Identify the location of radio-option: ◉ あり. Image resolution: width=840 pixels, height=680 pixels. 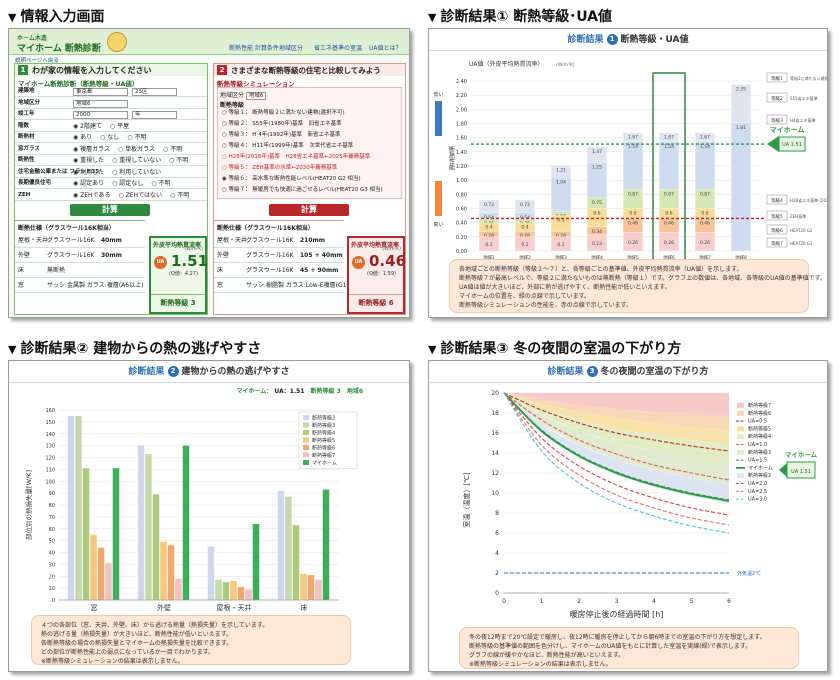
(83, 137).